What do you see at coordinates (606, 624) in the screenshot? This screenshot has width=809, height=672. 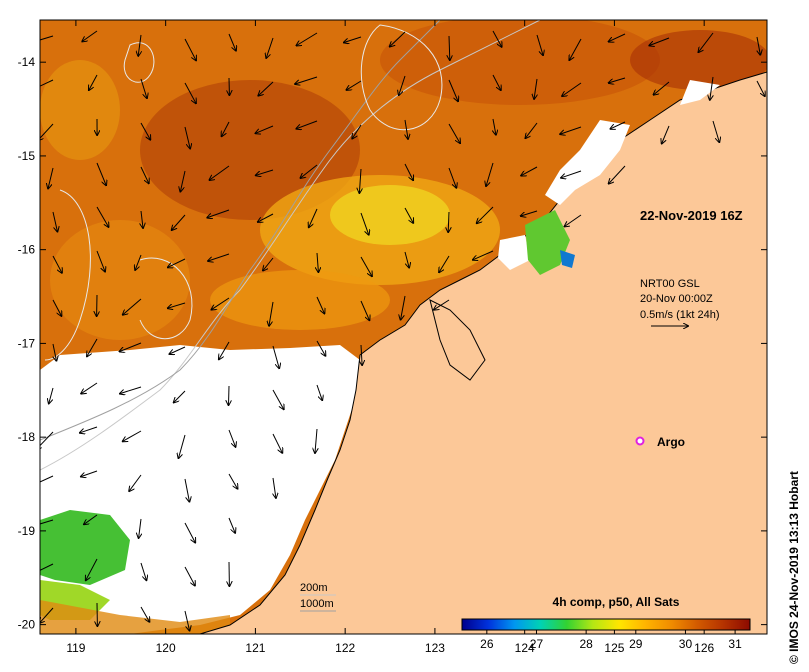 I see `colorbar` at bounding box center [606, 624].